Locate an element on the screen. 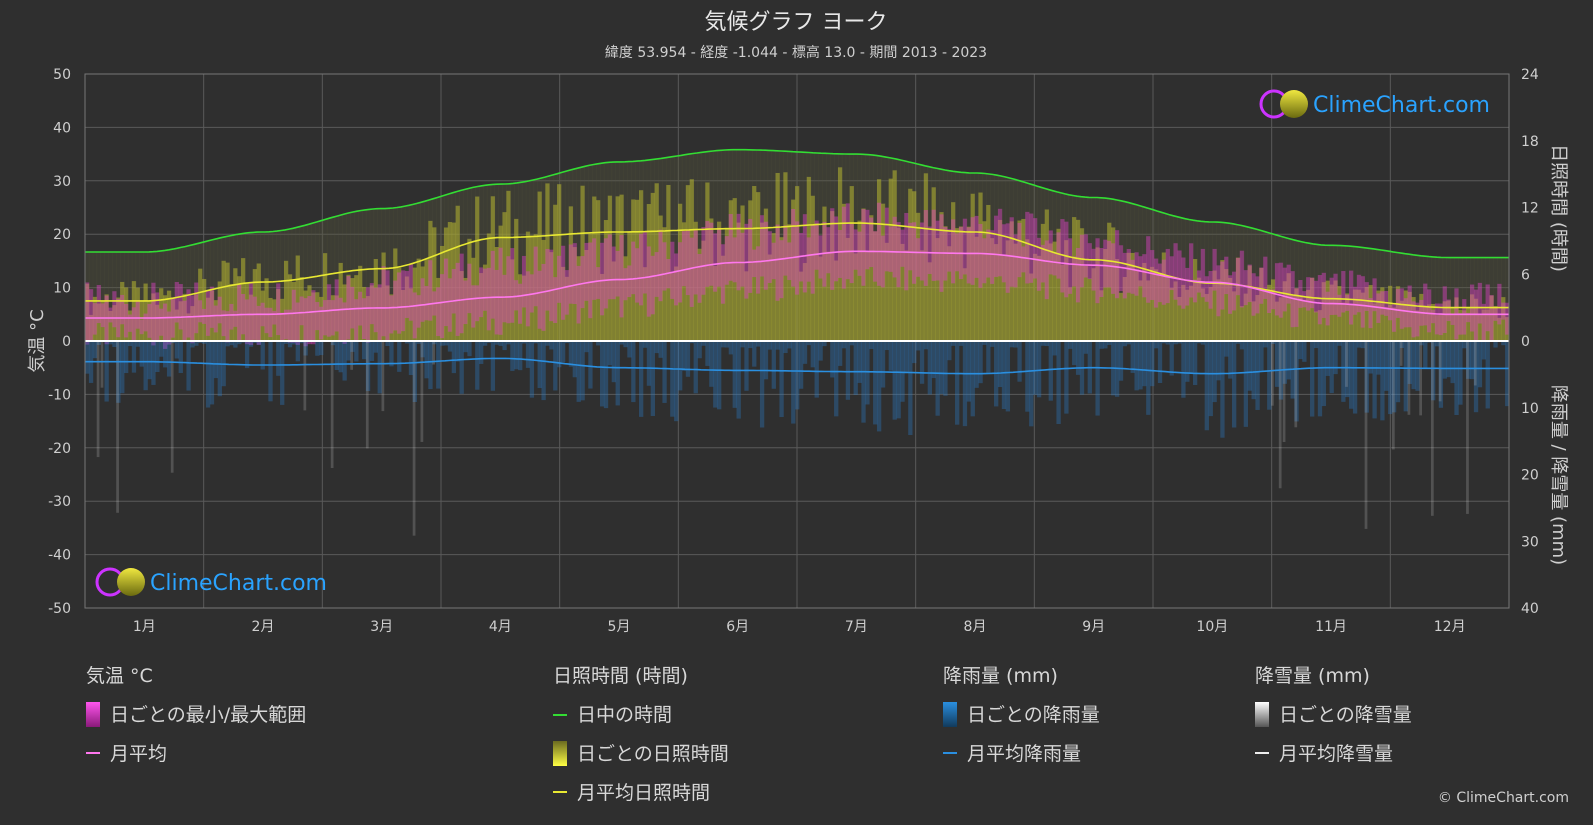 The height and width of the screenshot is (825, 1593). legend-daily-range-swatch is located at coordinates (93, 714).